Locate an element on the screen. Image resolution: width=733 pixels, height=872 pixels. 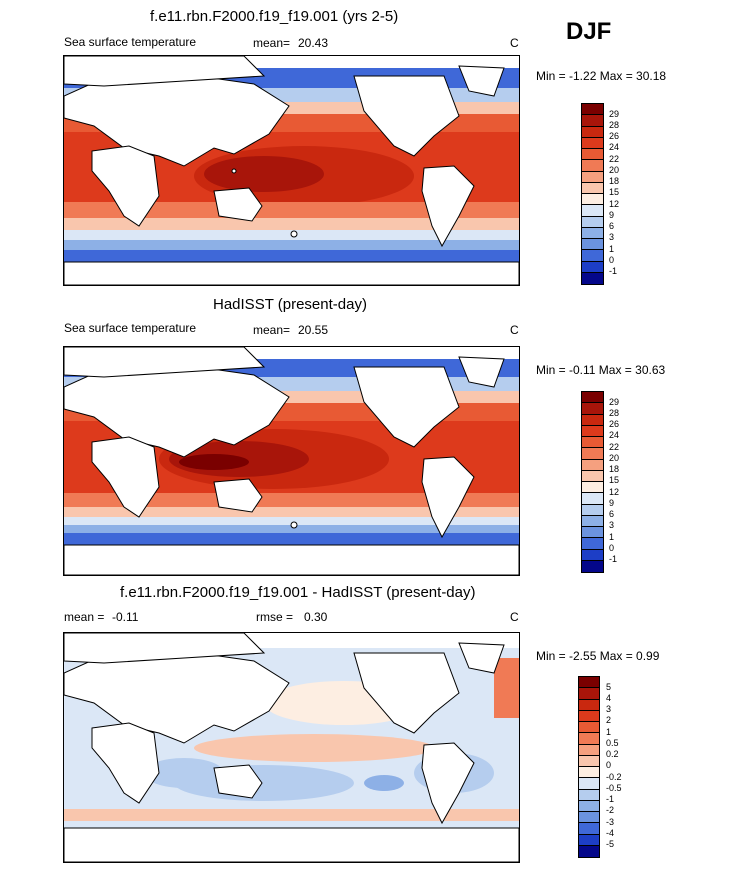
colorbar-tick-label: 15 is located at coordinates (614, 192).